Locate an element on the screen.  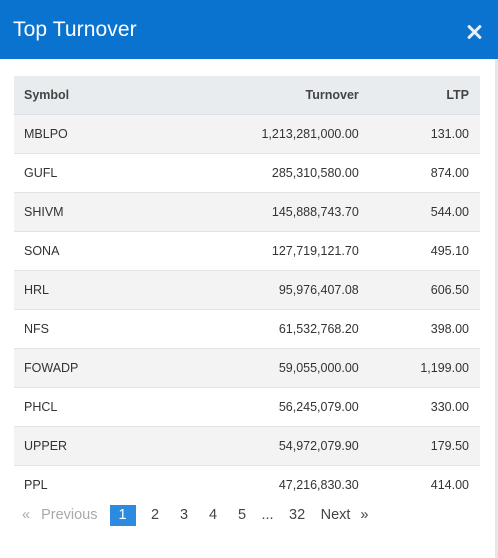
symbol-cell: MBLPO is located at coordinates (46, 133).